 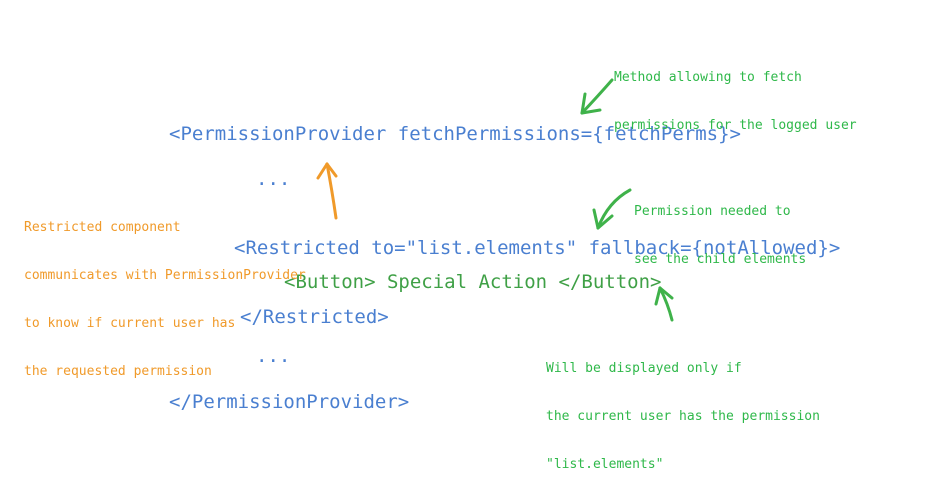 I want to click on note-line: communicates with PermissionProvider, so click(x=165, y=275).